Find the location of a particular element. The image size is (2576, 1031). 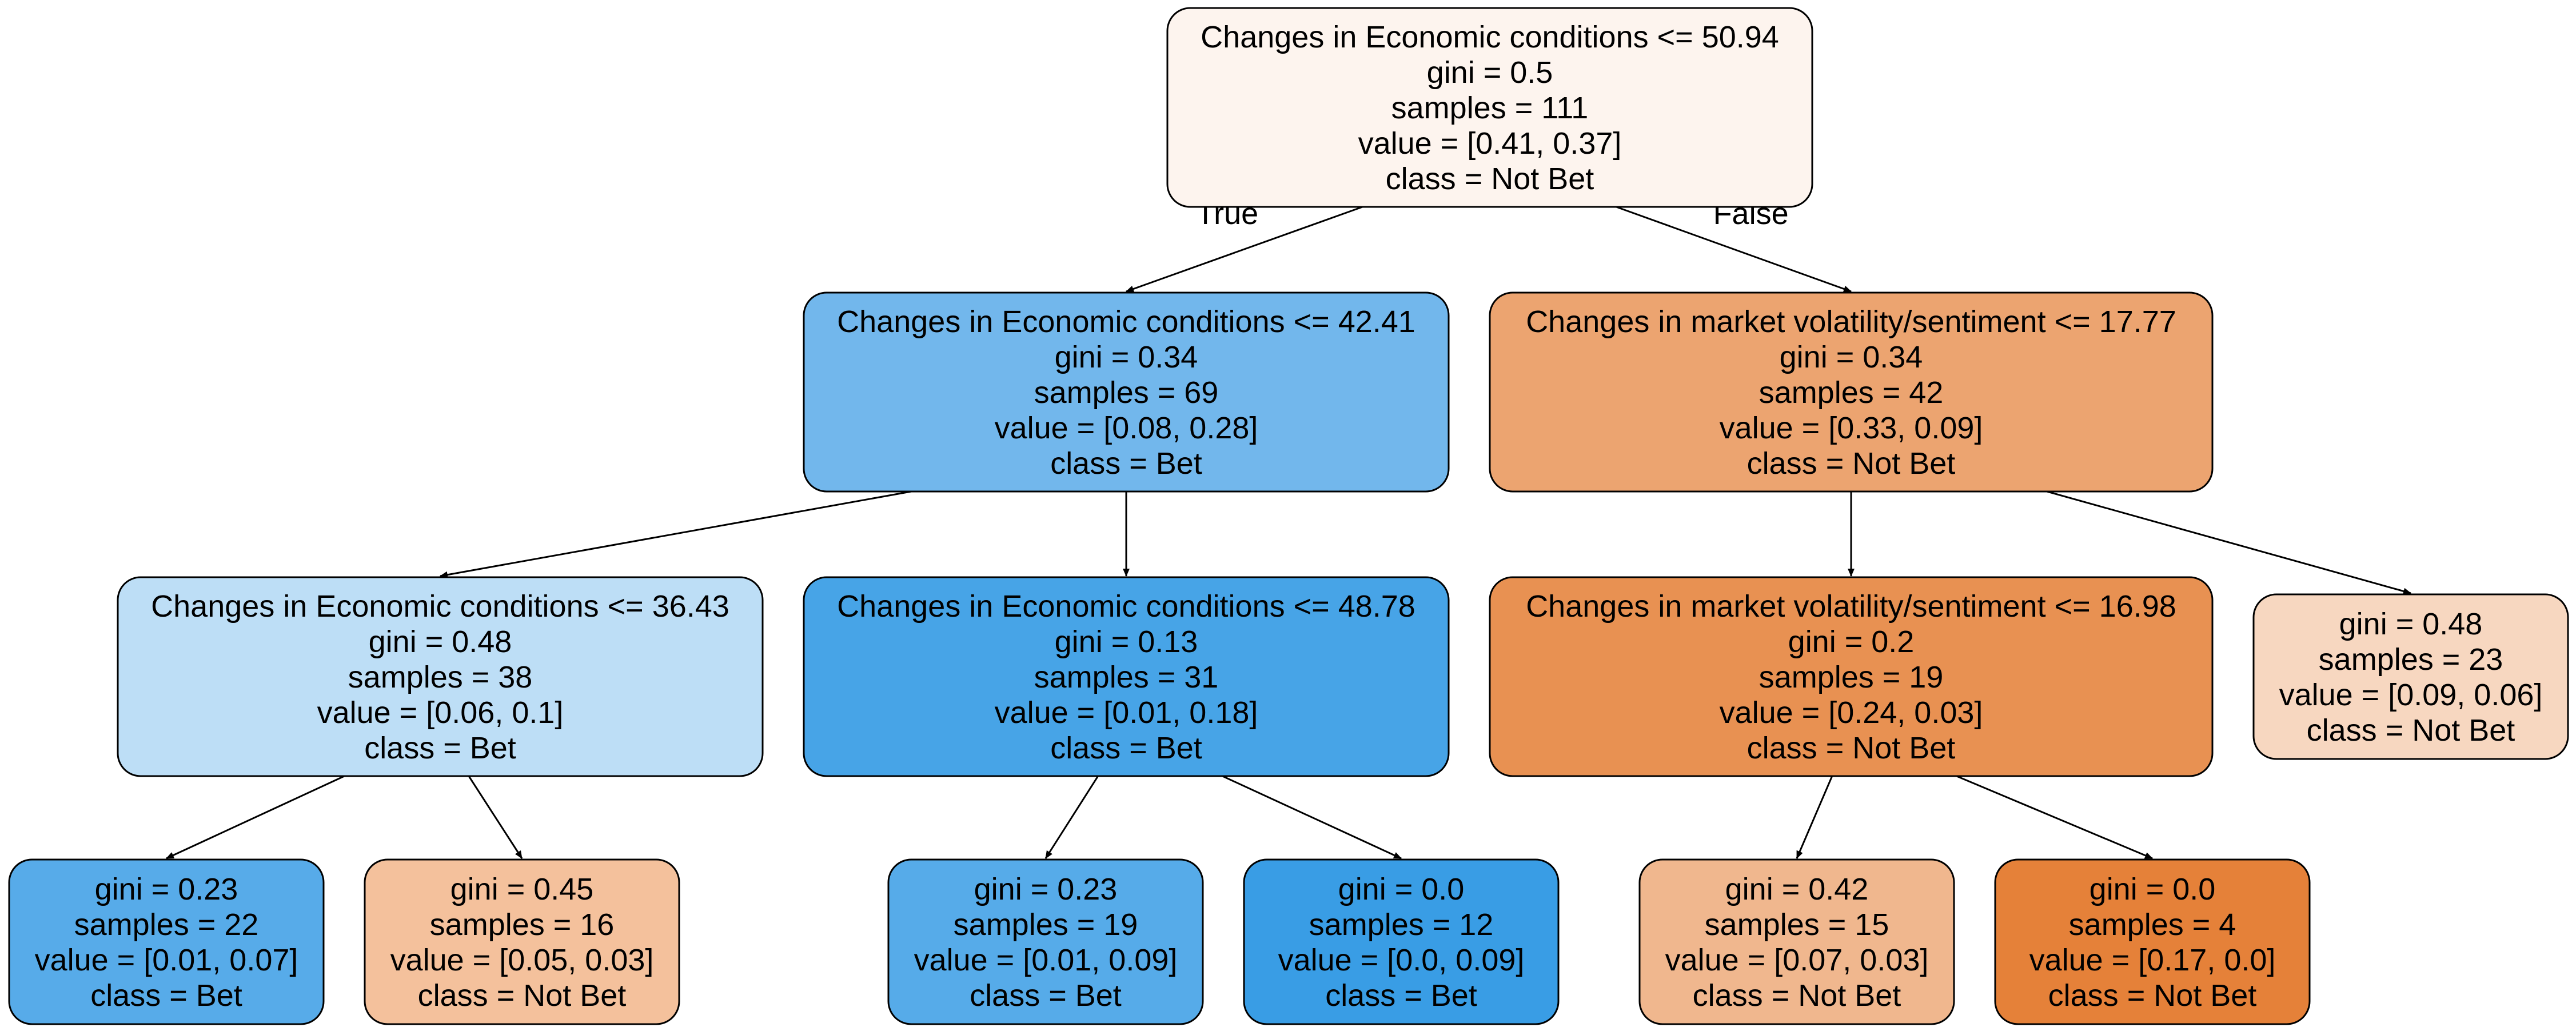

tree-node-line: samples = 111 is located at coordinates (1490, 108).